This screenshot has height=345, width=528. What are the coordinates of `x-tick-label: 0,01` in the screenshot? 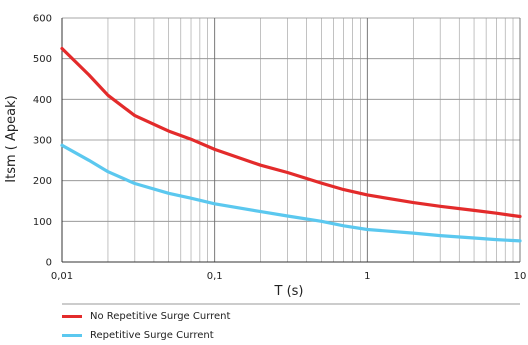 It's located at (62, 276).